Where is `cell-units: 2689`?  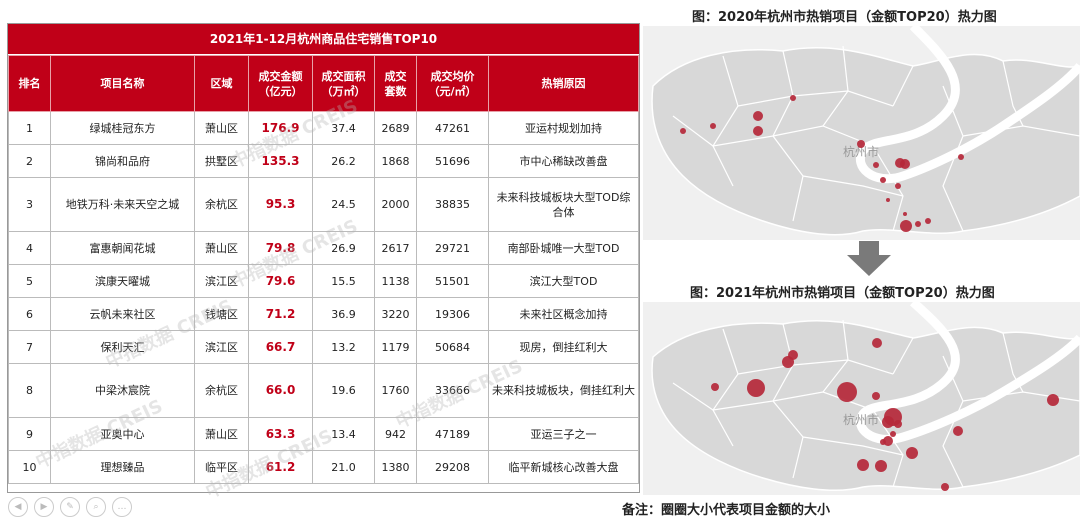 cell-units: 2689 is located at coordinates (395, 128).